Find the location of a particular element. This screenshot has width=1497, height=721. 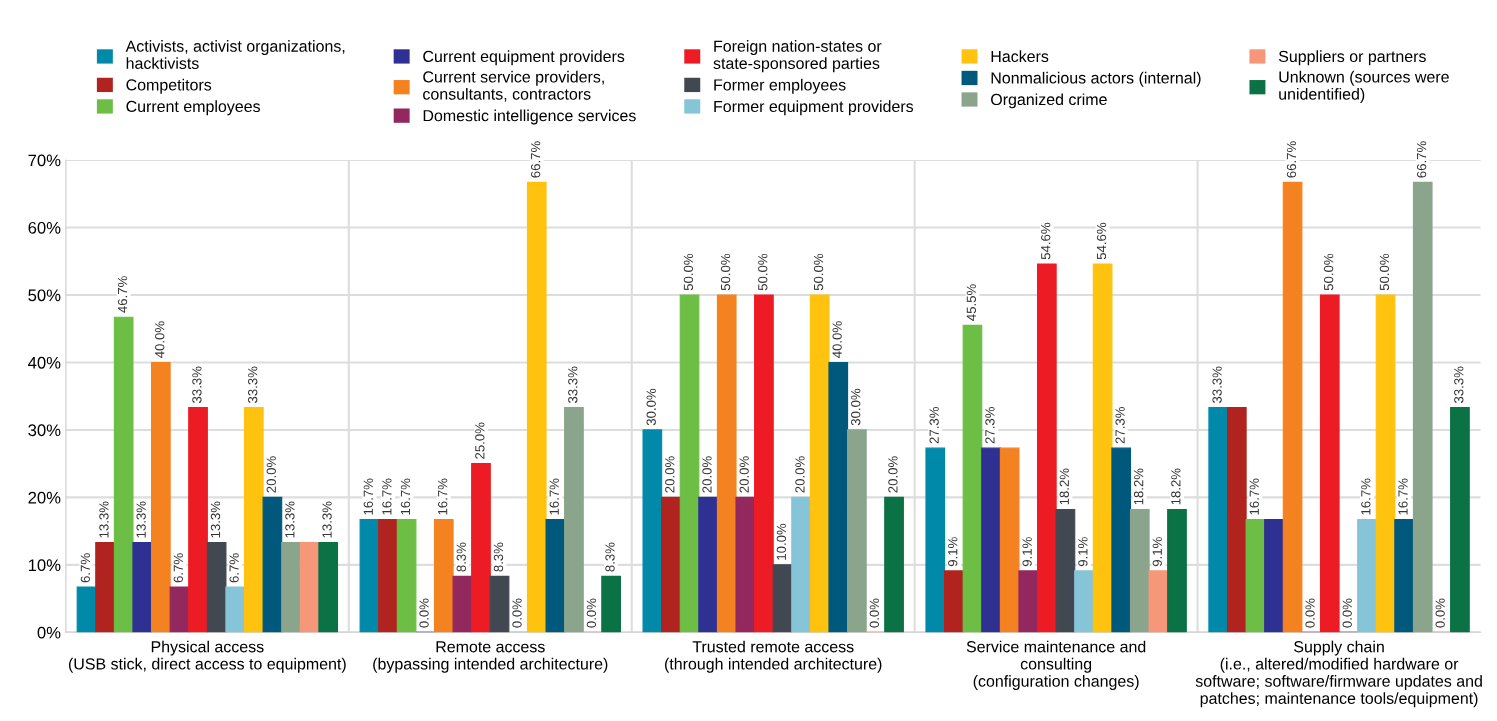

legend-label: Unknown (sources were unidentified) is located at coordinates (1364, 86).